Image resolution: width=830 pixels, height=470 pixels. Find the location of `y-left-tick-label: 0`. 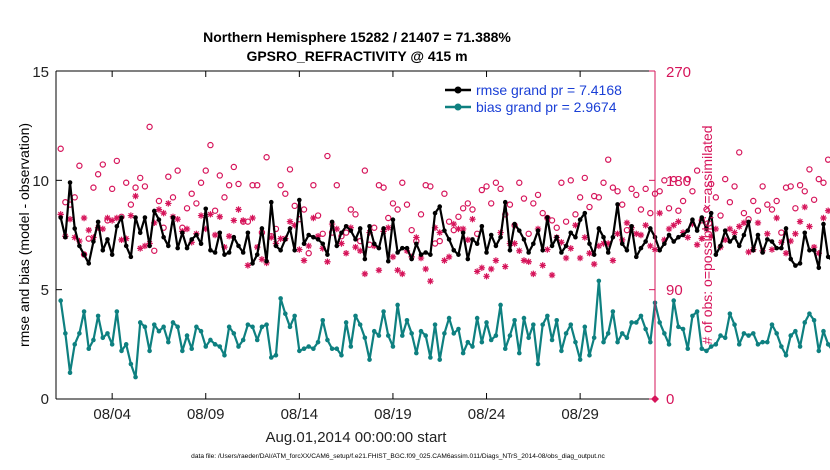

y-left-tick-label: 0 is located at coordinates (45, 399).